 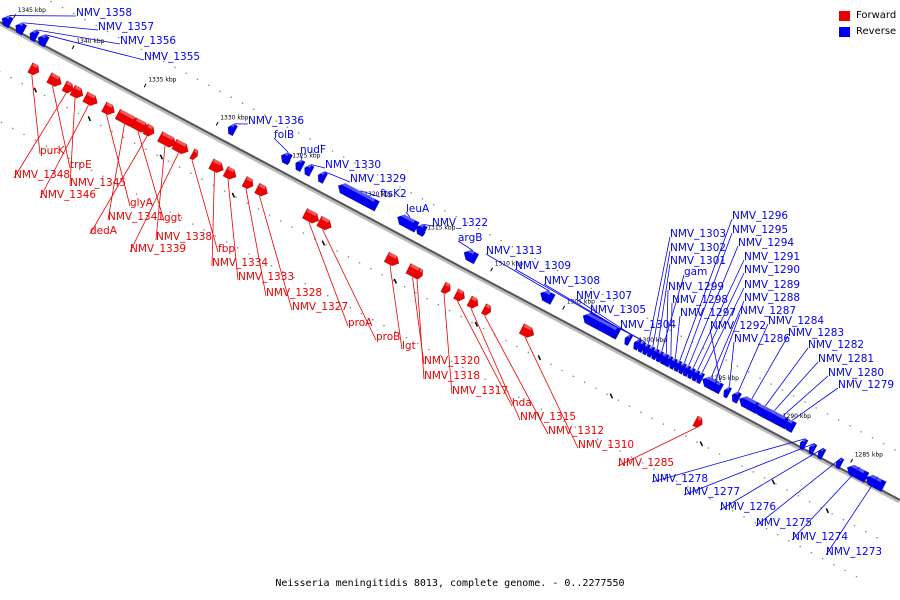 I want to click on gene-fbp-shine, so click(x=196, y=151).